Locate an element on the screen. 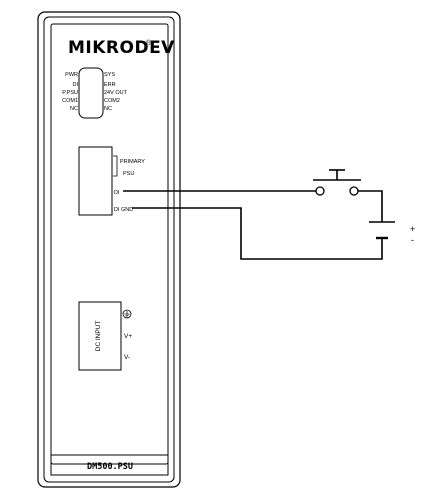 The height and width of the screenshot is (498, 430). model-plate is located at coordinates (109, 465).